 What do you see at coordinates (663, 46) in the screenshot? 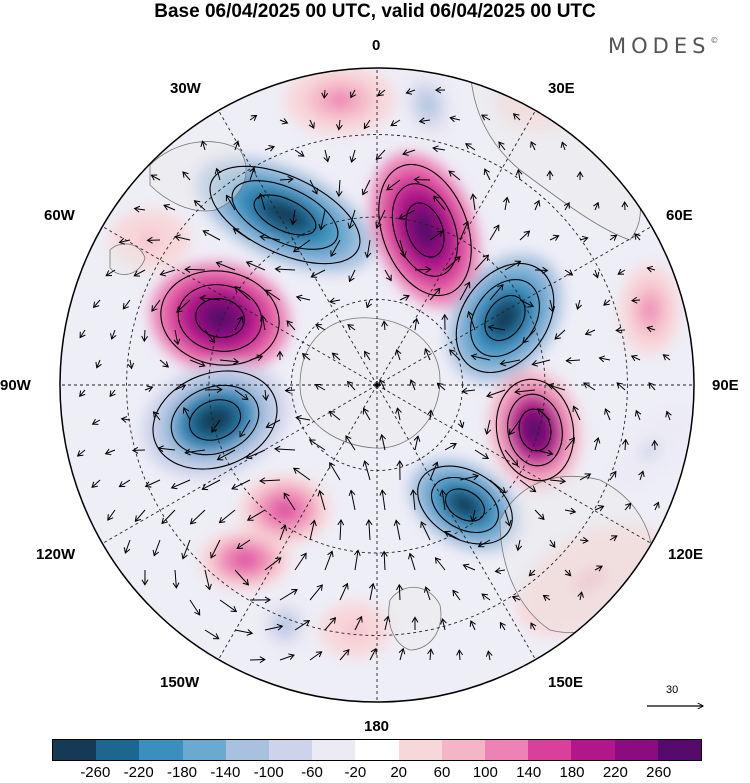
I see `modes-logo: MODES©` at bounding box center [663, 46].